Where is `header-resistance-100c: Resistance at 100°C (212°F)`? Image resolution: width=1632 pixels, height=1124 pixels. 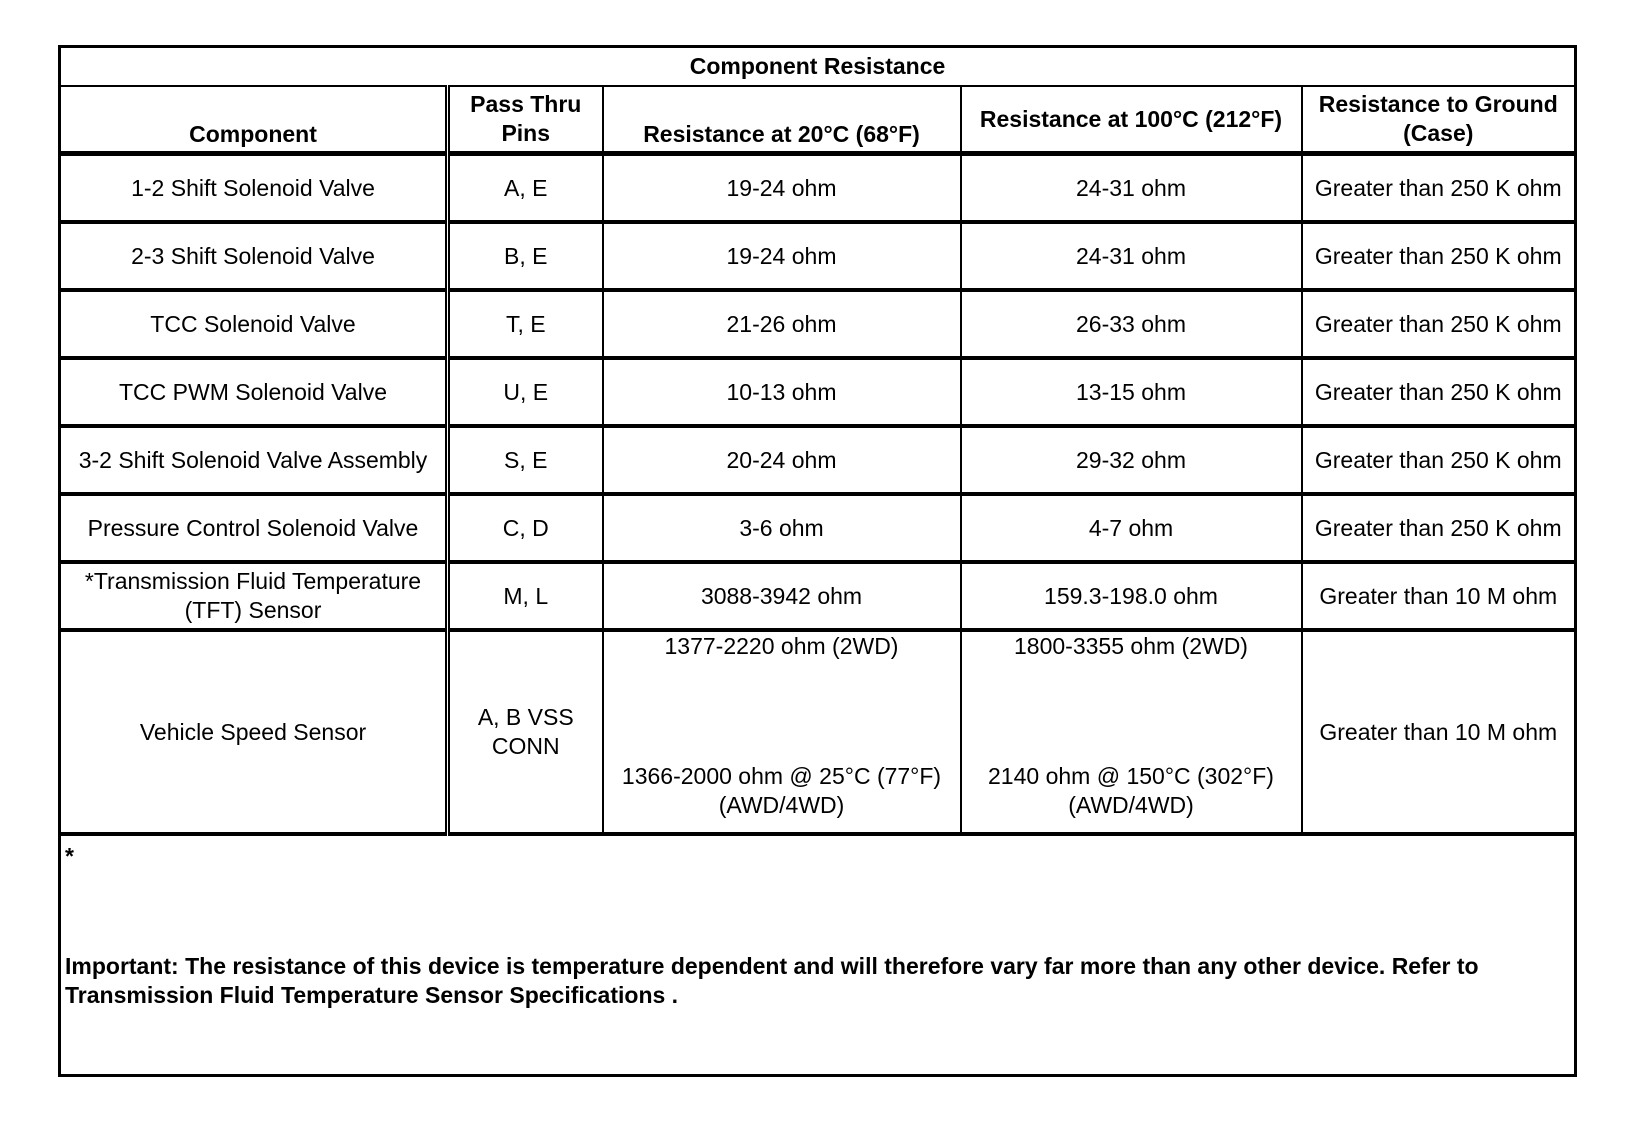
header-resistance-100c: Resistance at 100°C (212°F) is located at coordinates (1131, 120).